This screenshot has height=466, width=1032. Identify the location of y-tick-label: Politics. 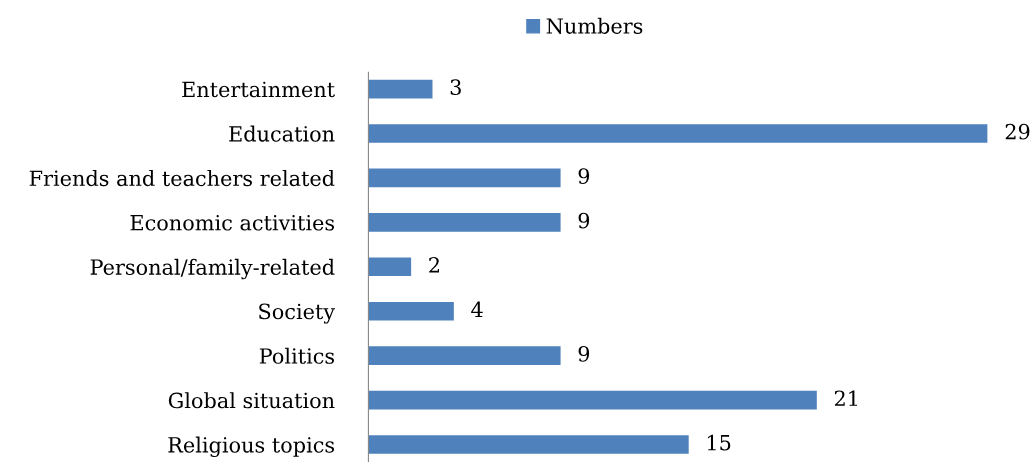
(297, 355).